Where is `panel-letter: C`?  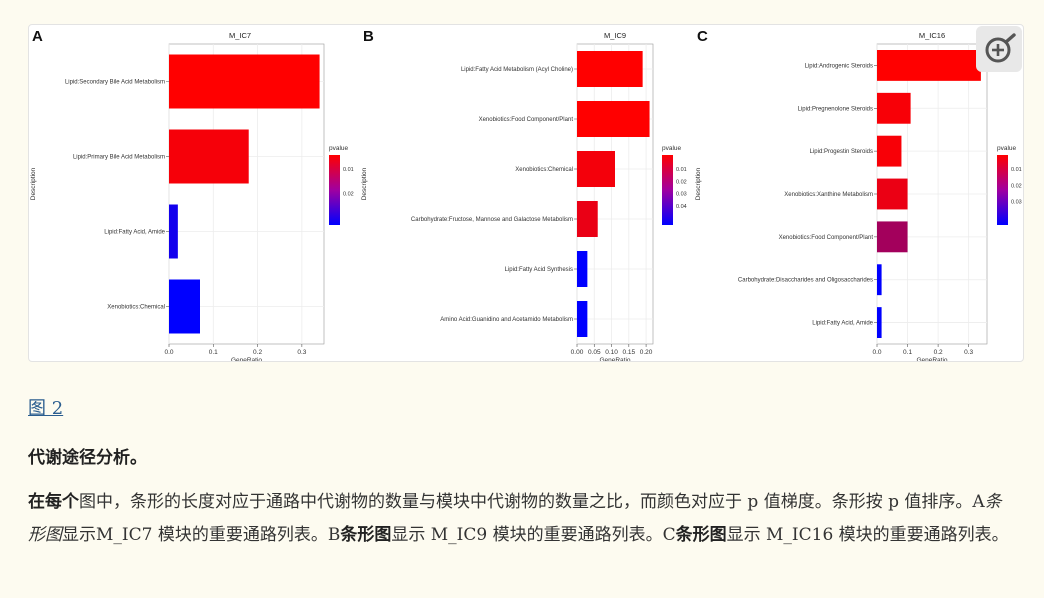 panel-letter: C is located at coordinates (702, 36).